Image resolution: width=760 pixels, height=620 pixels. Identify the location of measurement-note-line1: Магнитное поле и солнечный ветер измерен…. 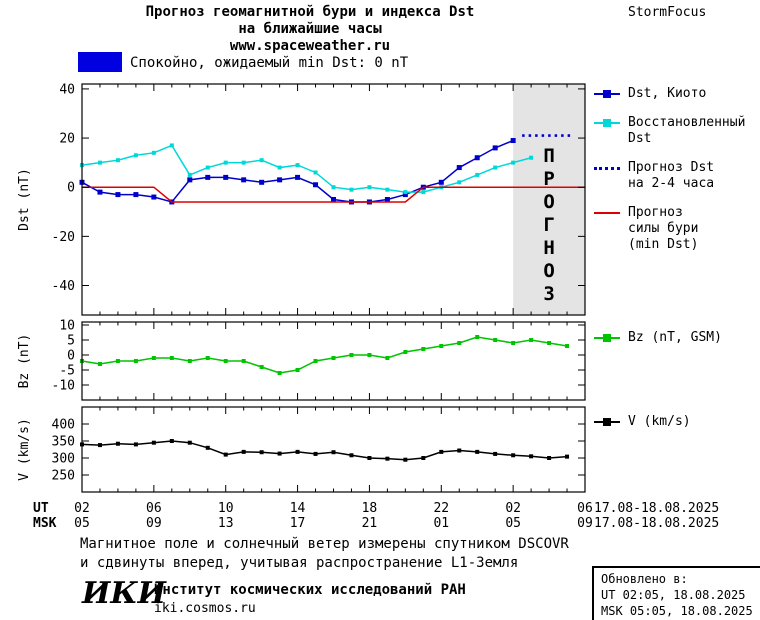
(324, 544).